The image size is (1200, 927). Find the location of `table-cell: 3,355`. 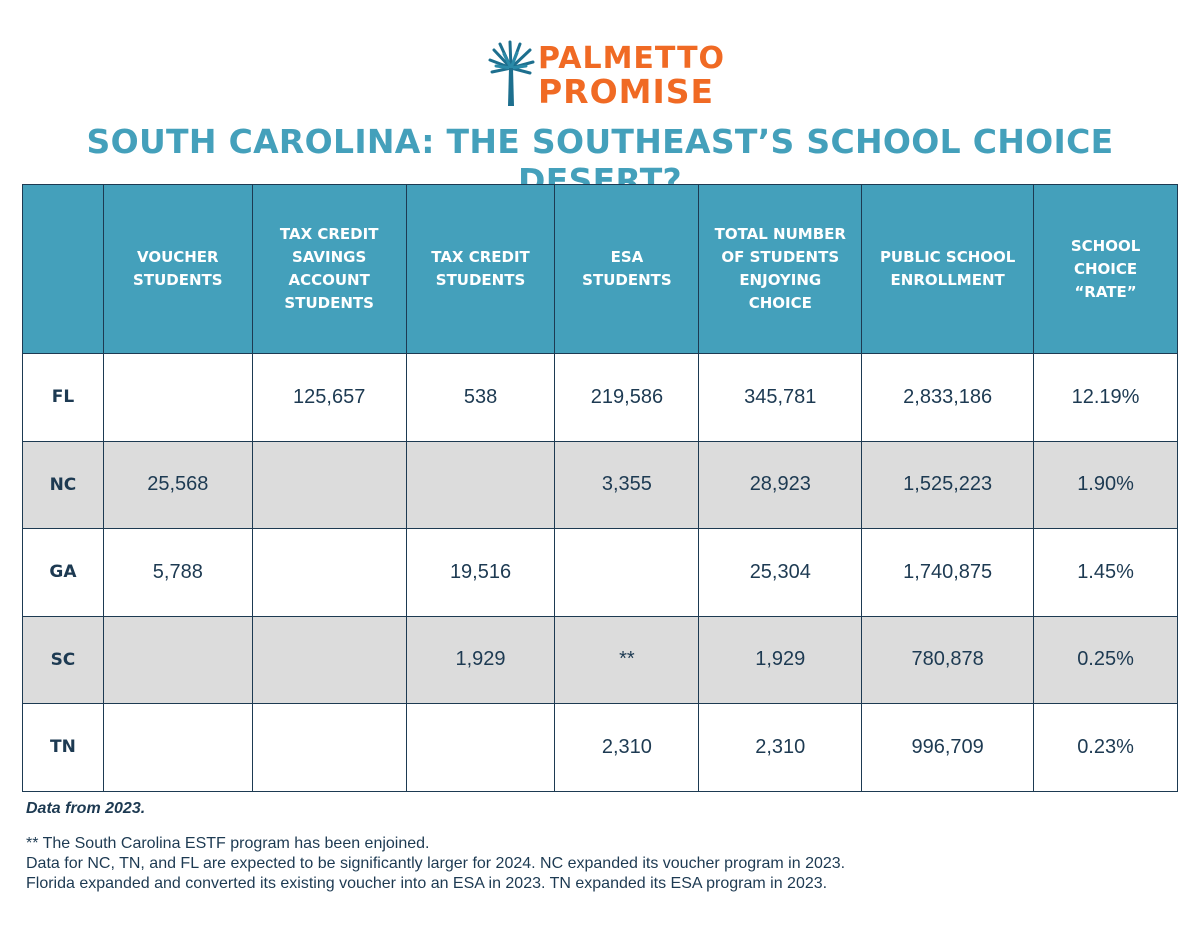

table-cell: 3,355 is located at coordinates (627, 484).